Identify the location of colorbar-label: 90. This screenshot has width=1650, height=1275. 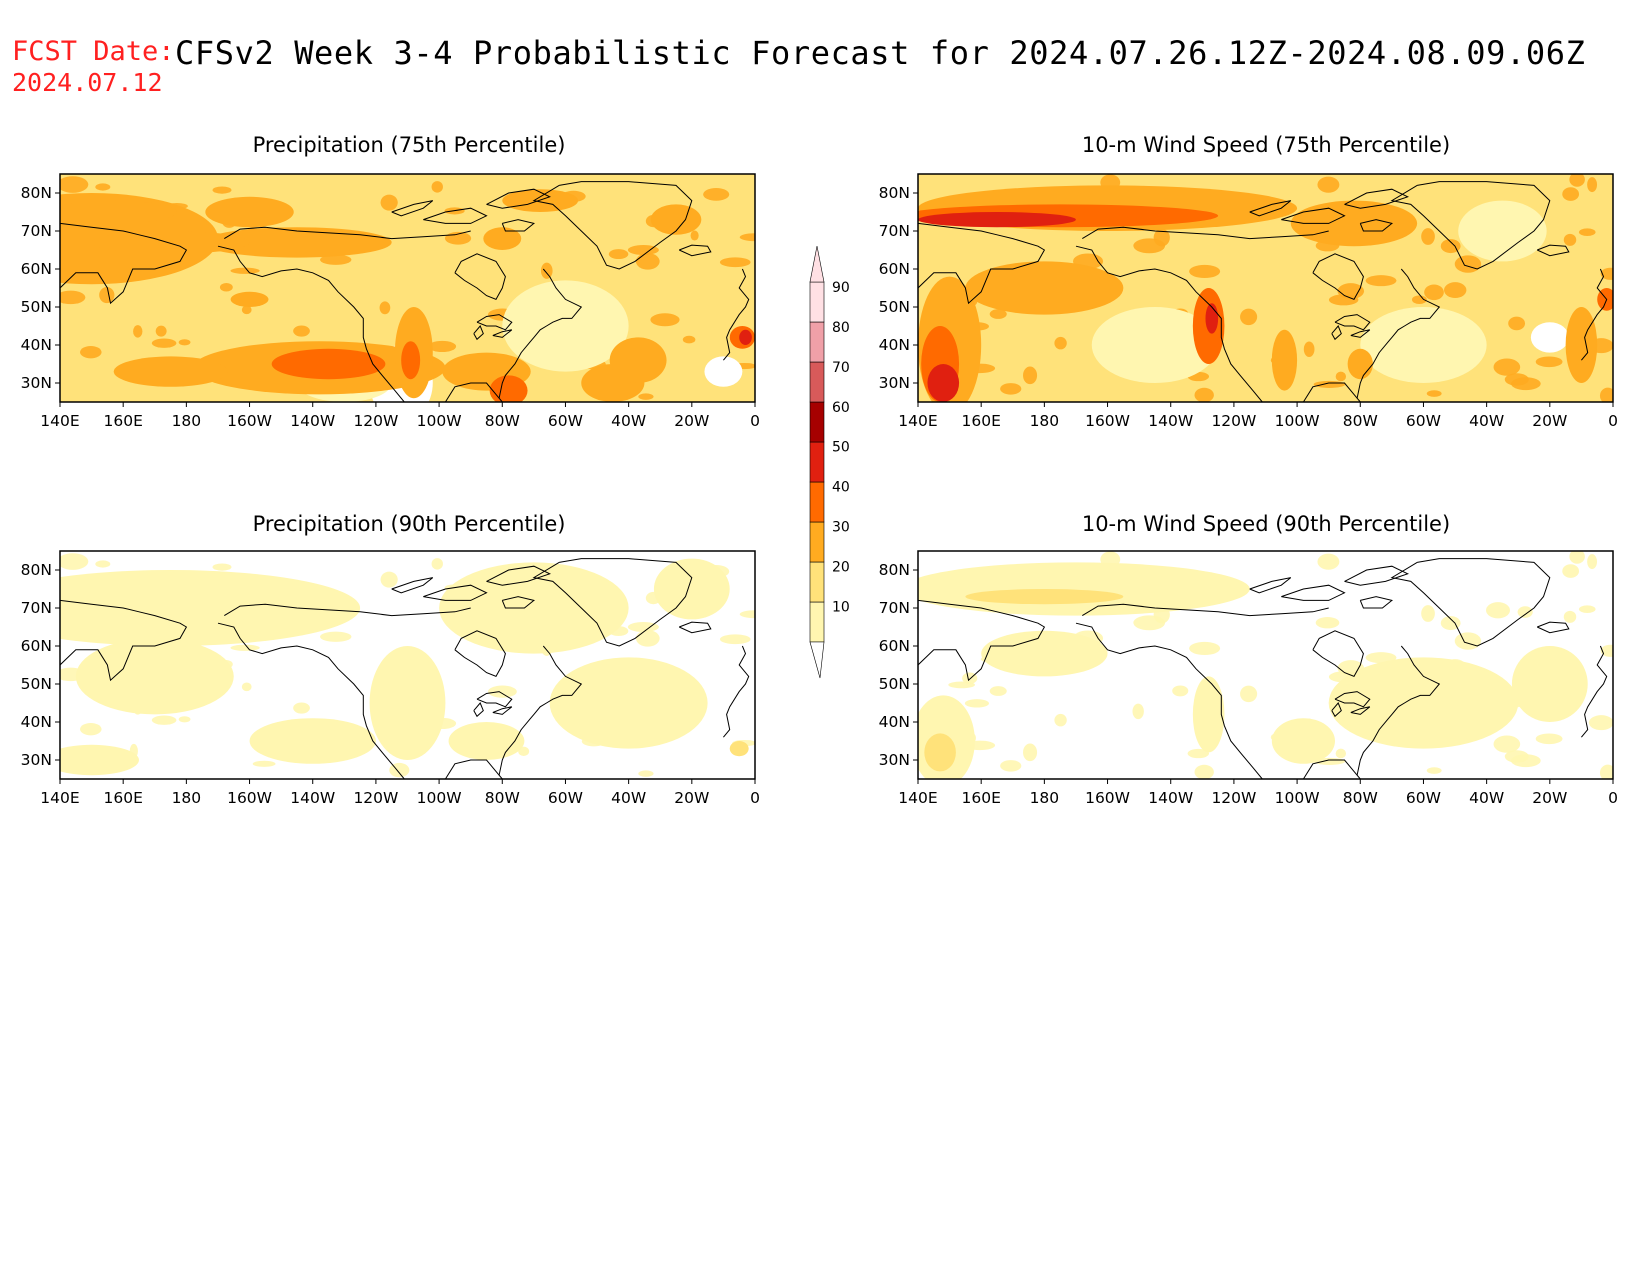
(841, 288).